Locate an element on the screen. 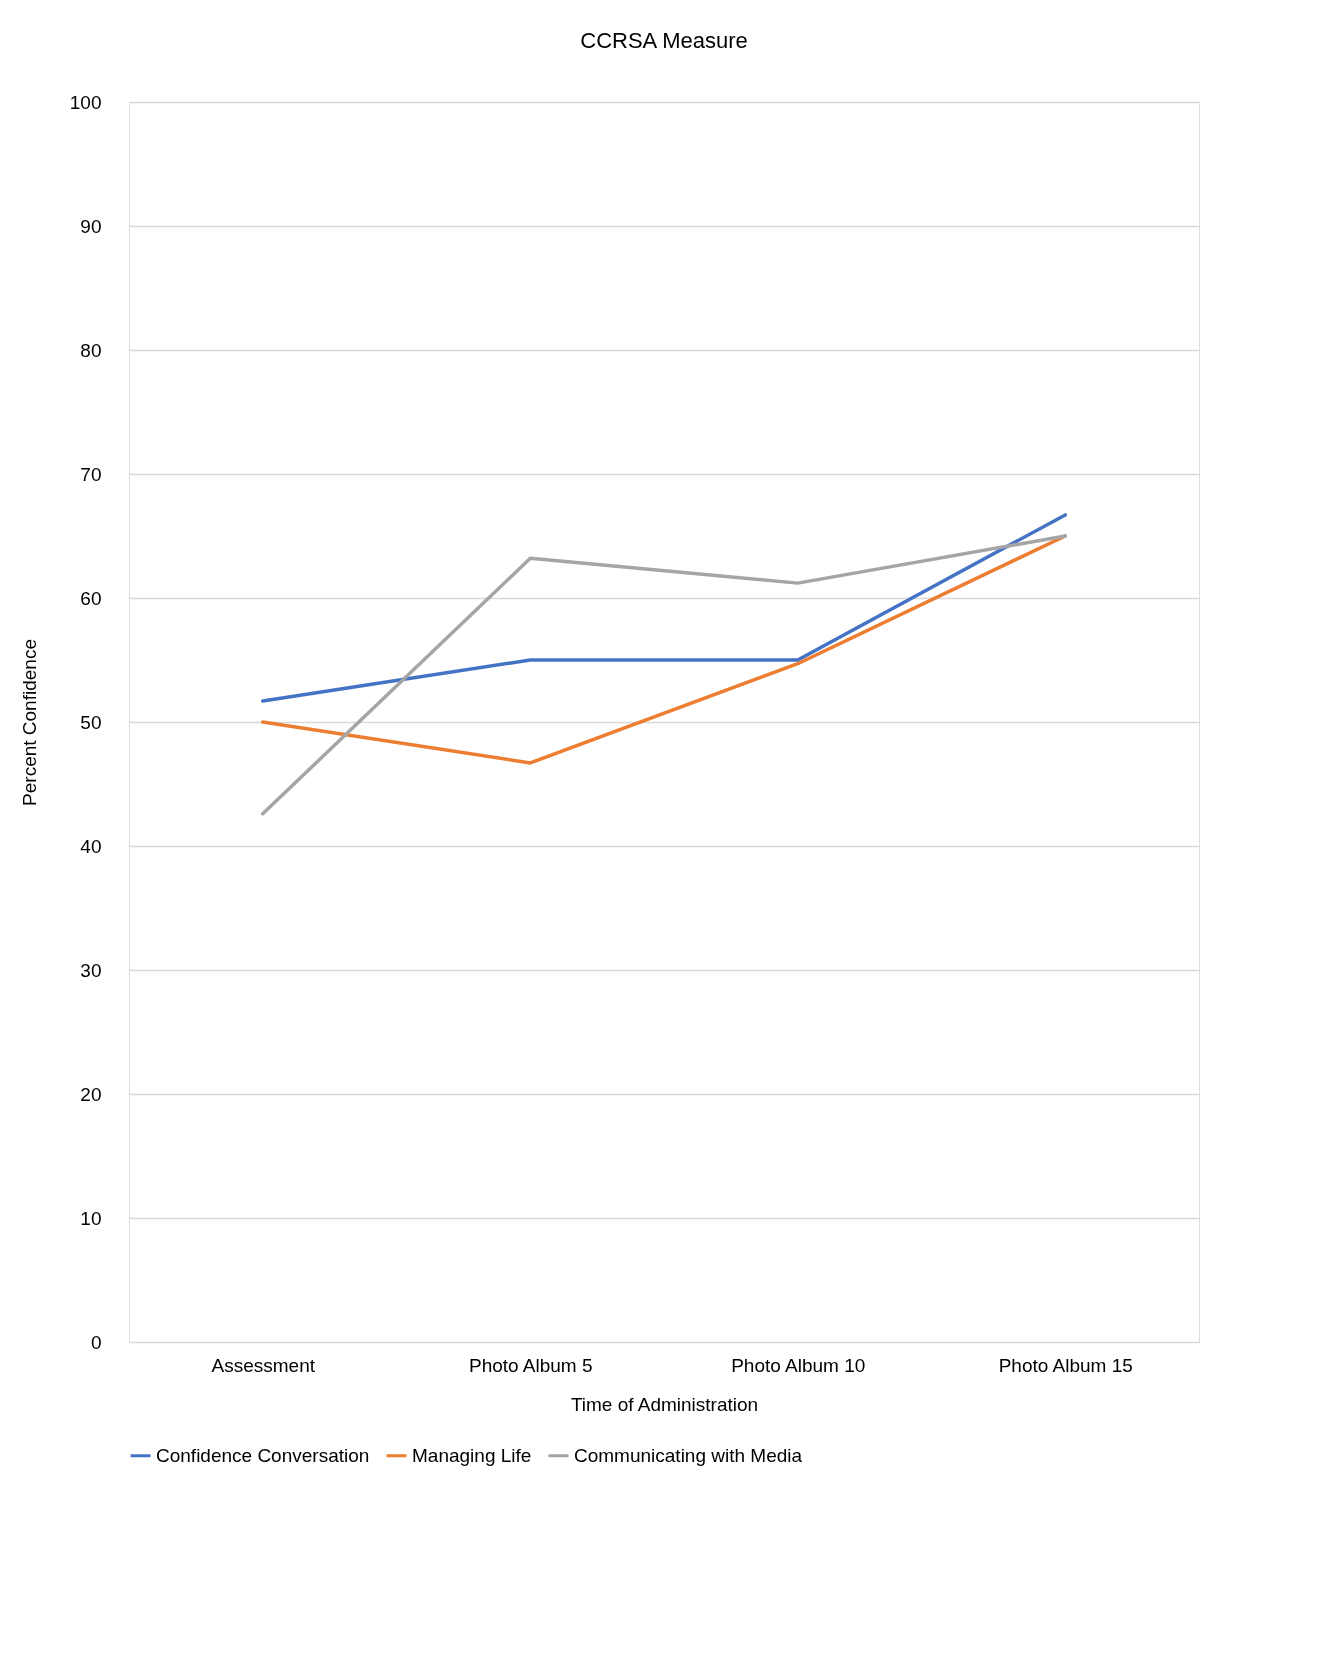 This screenshot has width=1324, height=1663. y-tick-label: 100 is located at coordinates (85, 102).